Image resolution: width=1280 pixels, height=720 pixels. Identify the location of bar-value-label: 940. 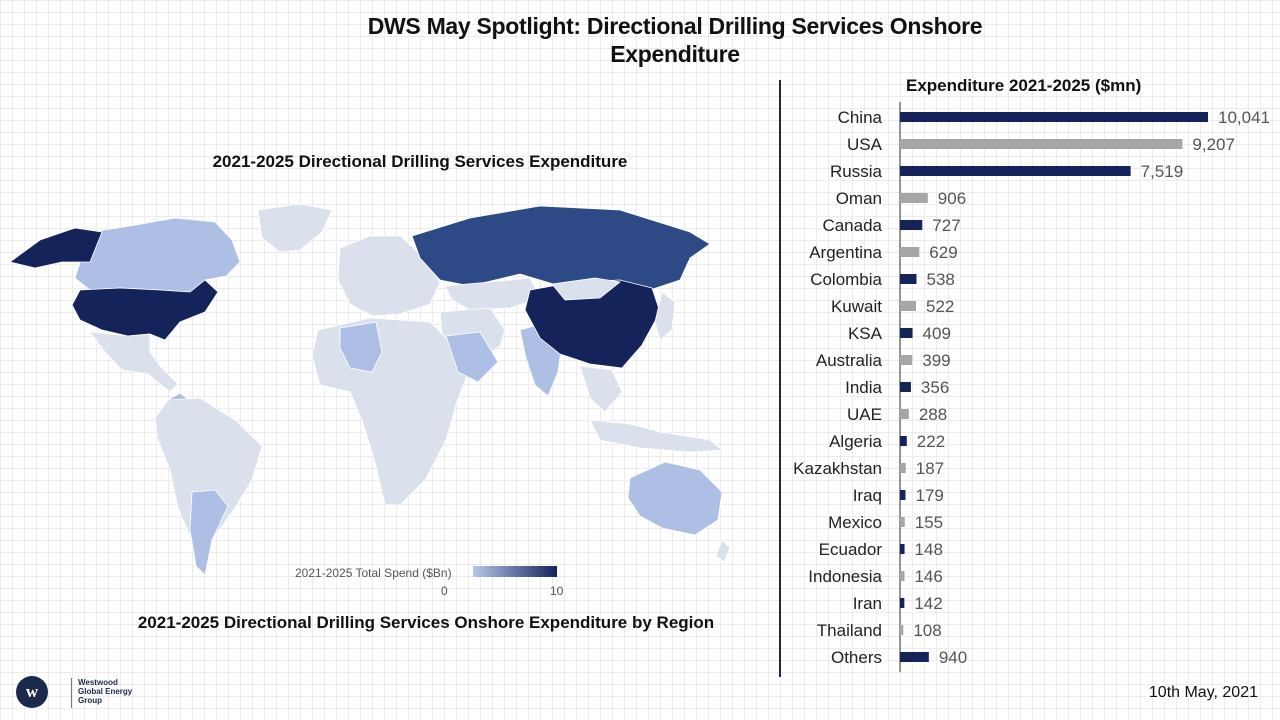
(953, 657).